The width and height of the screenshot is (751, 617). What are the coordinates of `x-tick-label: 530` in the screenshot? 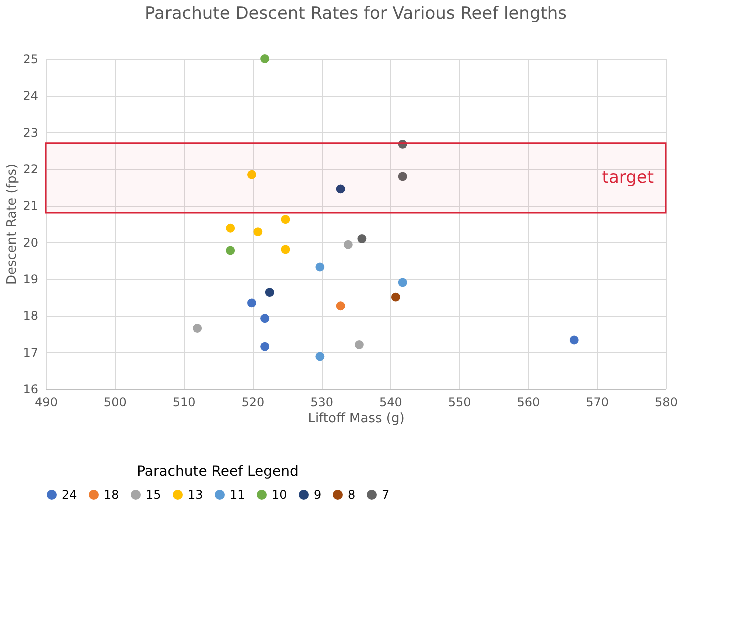 It's located at (322, 403).